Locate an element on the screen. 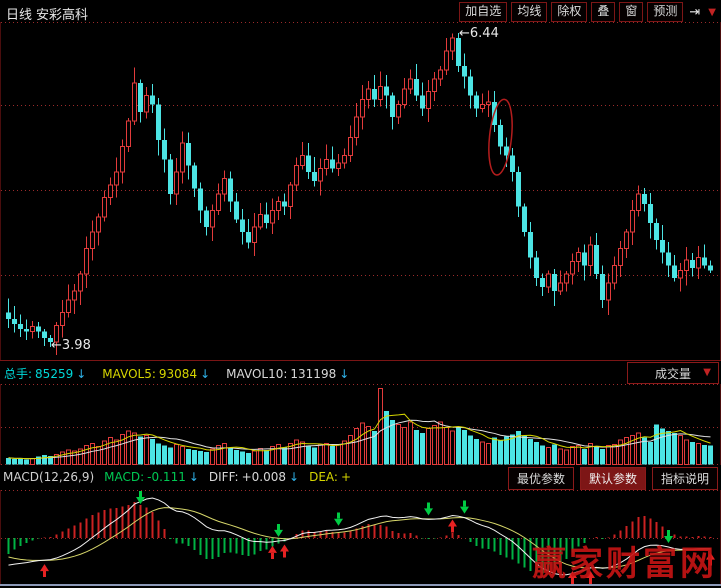 The width and height of the screenshot is (721, 588). mavol10-value: 131198 is located at coordinates (313, 373).